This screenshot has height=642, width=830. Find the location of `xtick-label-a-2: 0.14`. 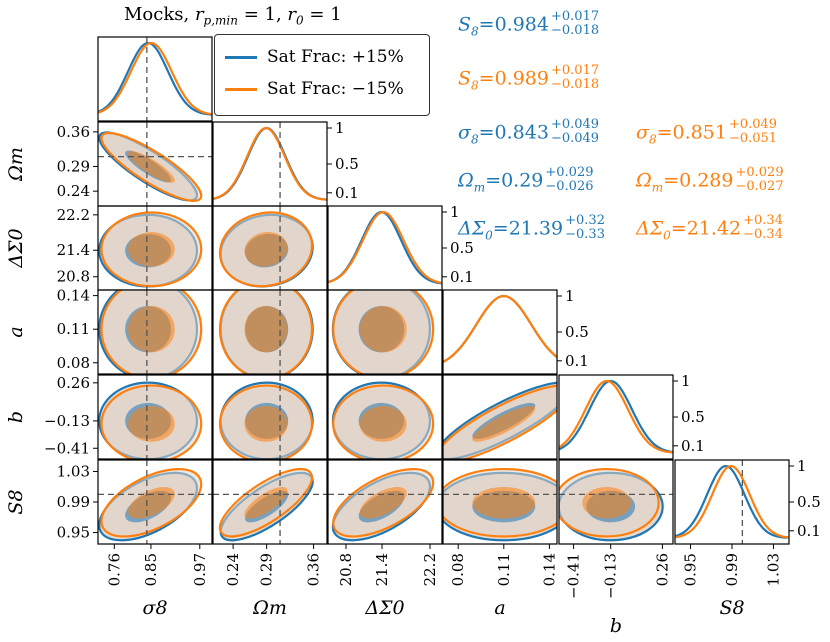

xtick-label-a-2: 0.14 is located at coordinates (549, 569).